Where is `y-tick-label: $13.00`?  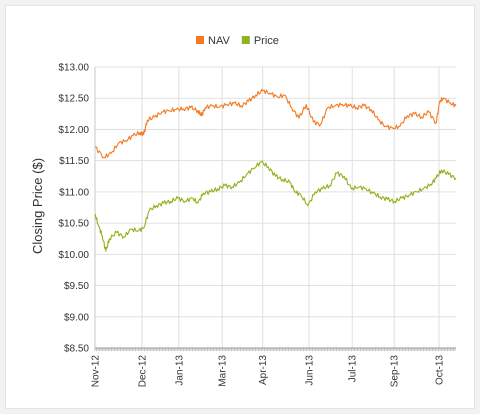 y-tick-label: $13.00 is located at coordinates (73, 68).